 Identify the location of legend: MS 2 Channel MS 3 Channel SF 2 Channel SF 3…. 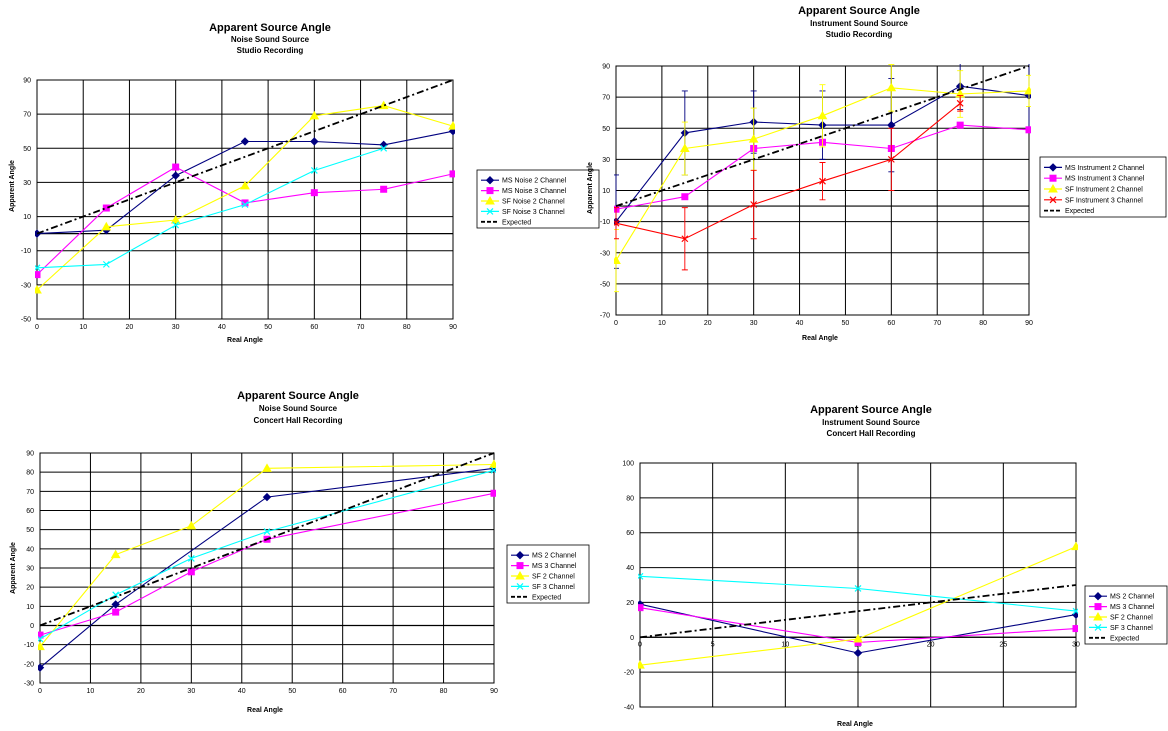
(1126, 615).